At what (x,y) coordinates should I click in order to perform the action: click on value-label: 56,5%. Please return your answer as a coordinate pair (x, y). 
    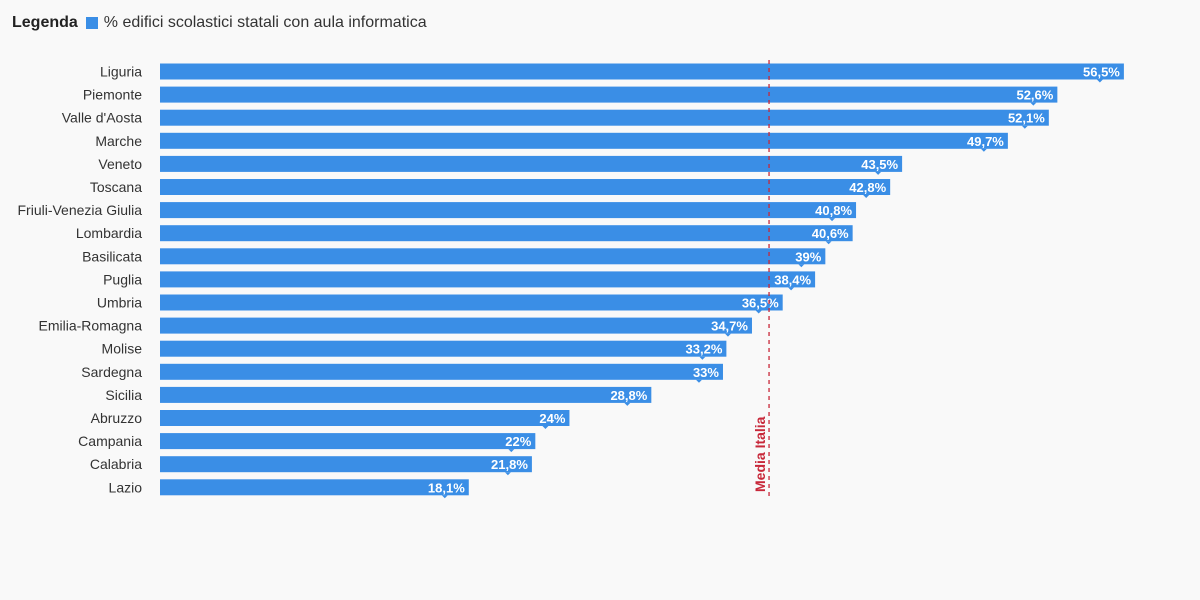
    Looking at the image, I should click on (1101, 72).